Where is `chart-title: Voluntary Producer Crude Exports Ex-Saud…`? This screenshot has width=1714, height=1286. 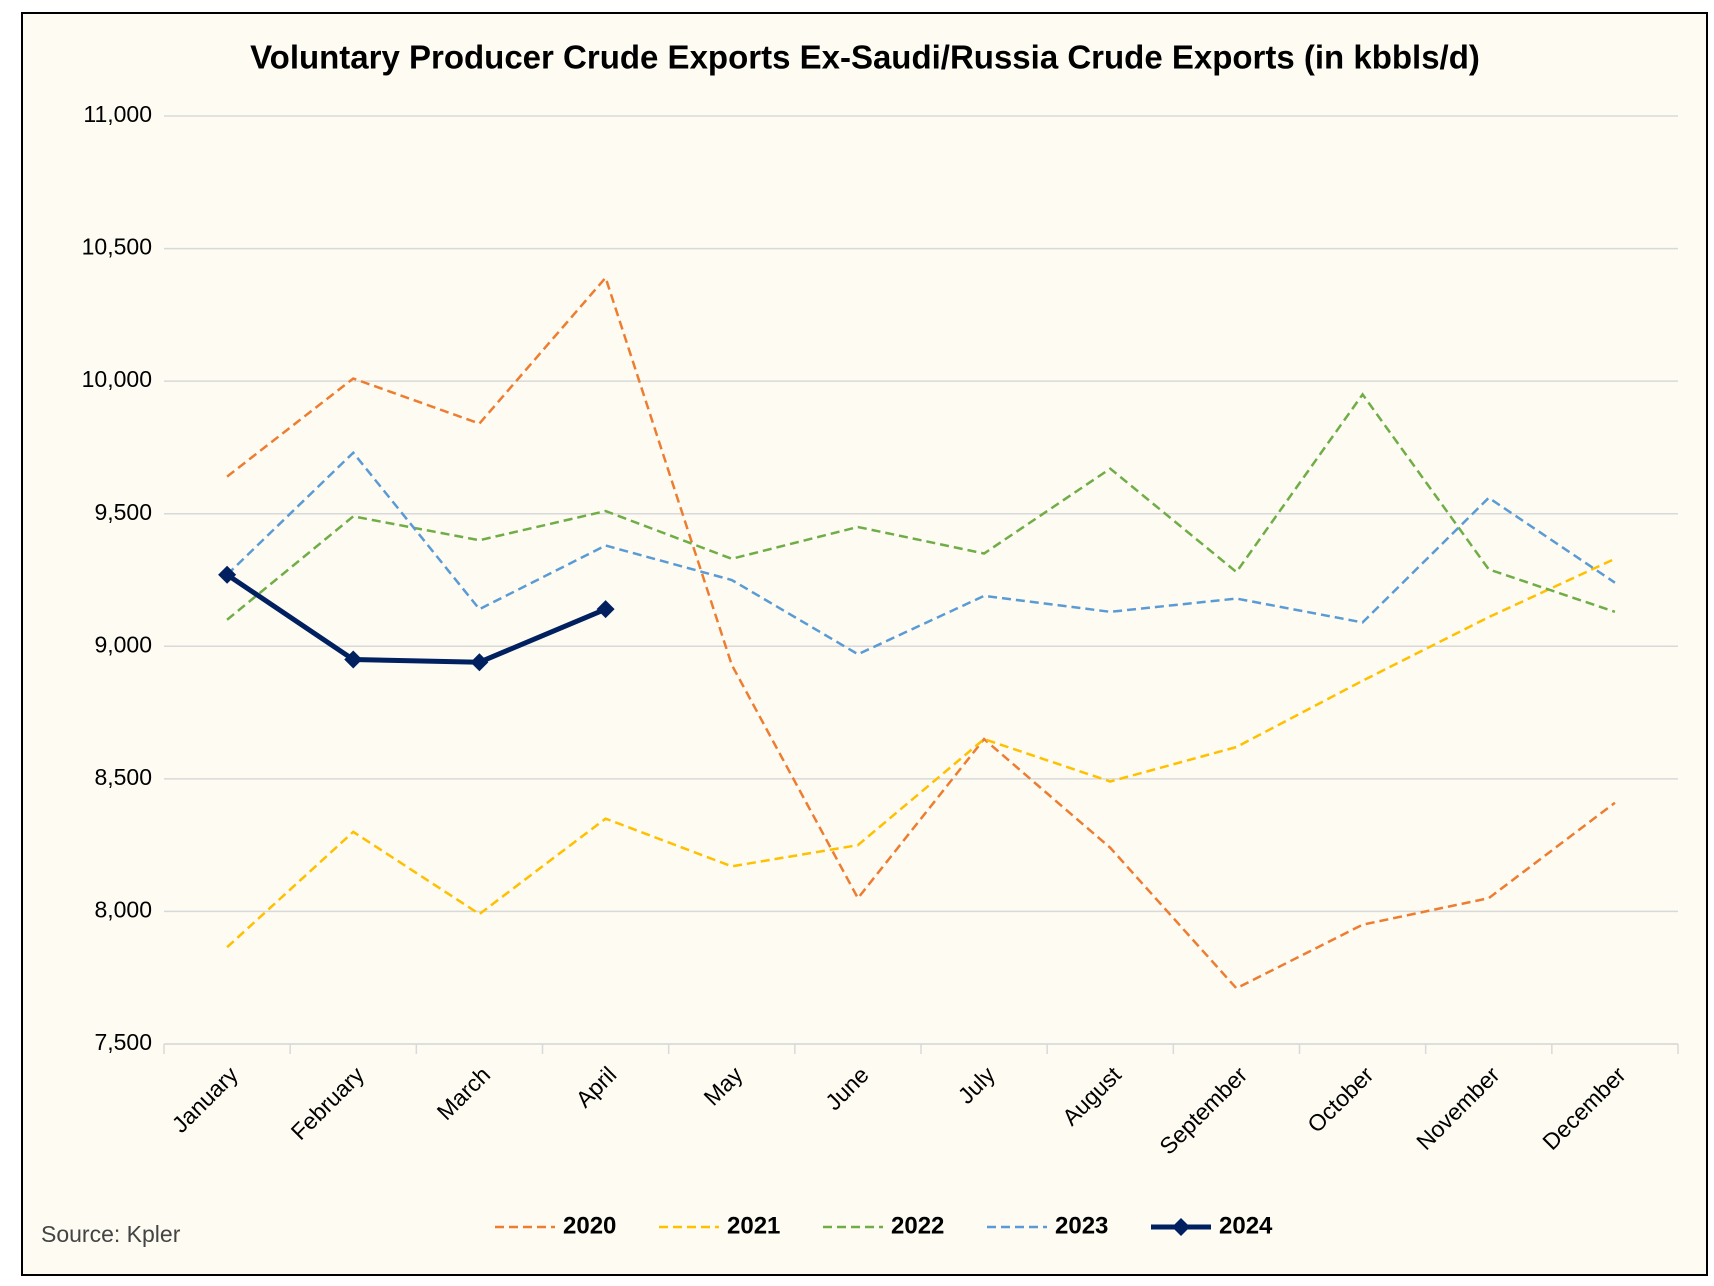
chart-title: Voluntary Producer Crude Exports Ex-Saud… is located at coordinates (865, 57).